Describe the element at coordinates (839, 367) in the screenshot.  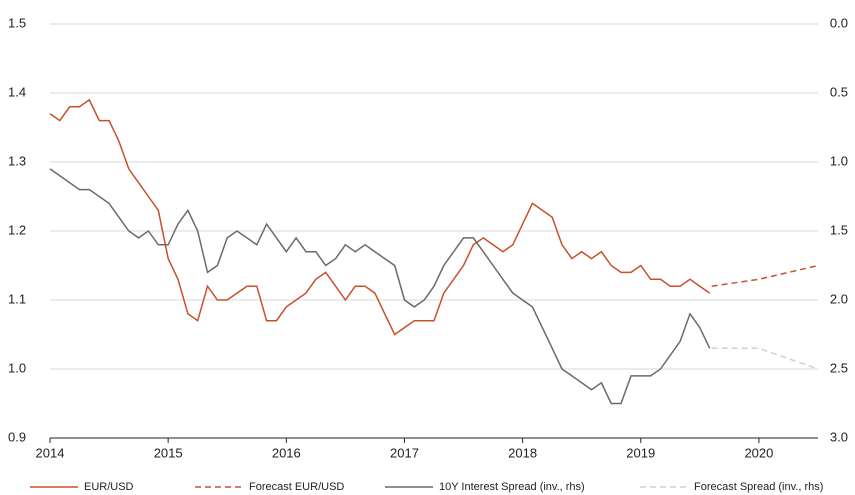
I see `y2-tick-label: 2.5` at that location.